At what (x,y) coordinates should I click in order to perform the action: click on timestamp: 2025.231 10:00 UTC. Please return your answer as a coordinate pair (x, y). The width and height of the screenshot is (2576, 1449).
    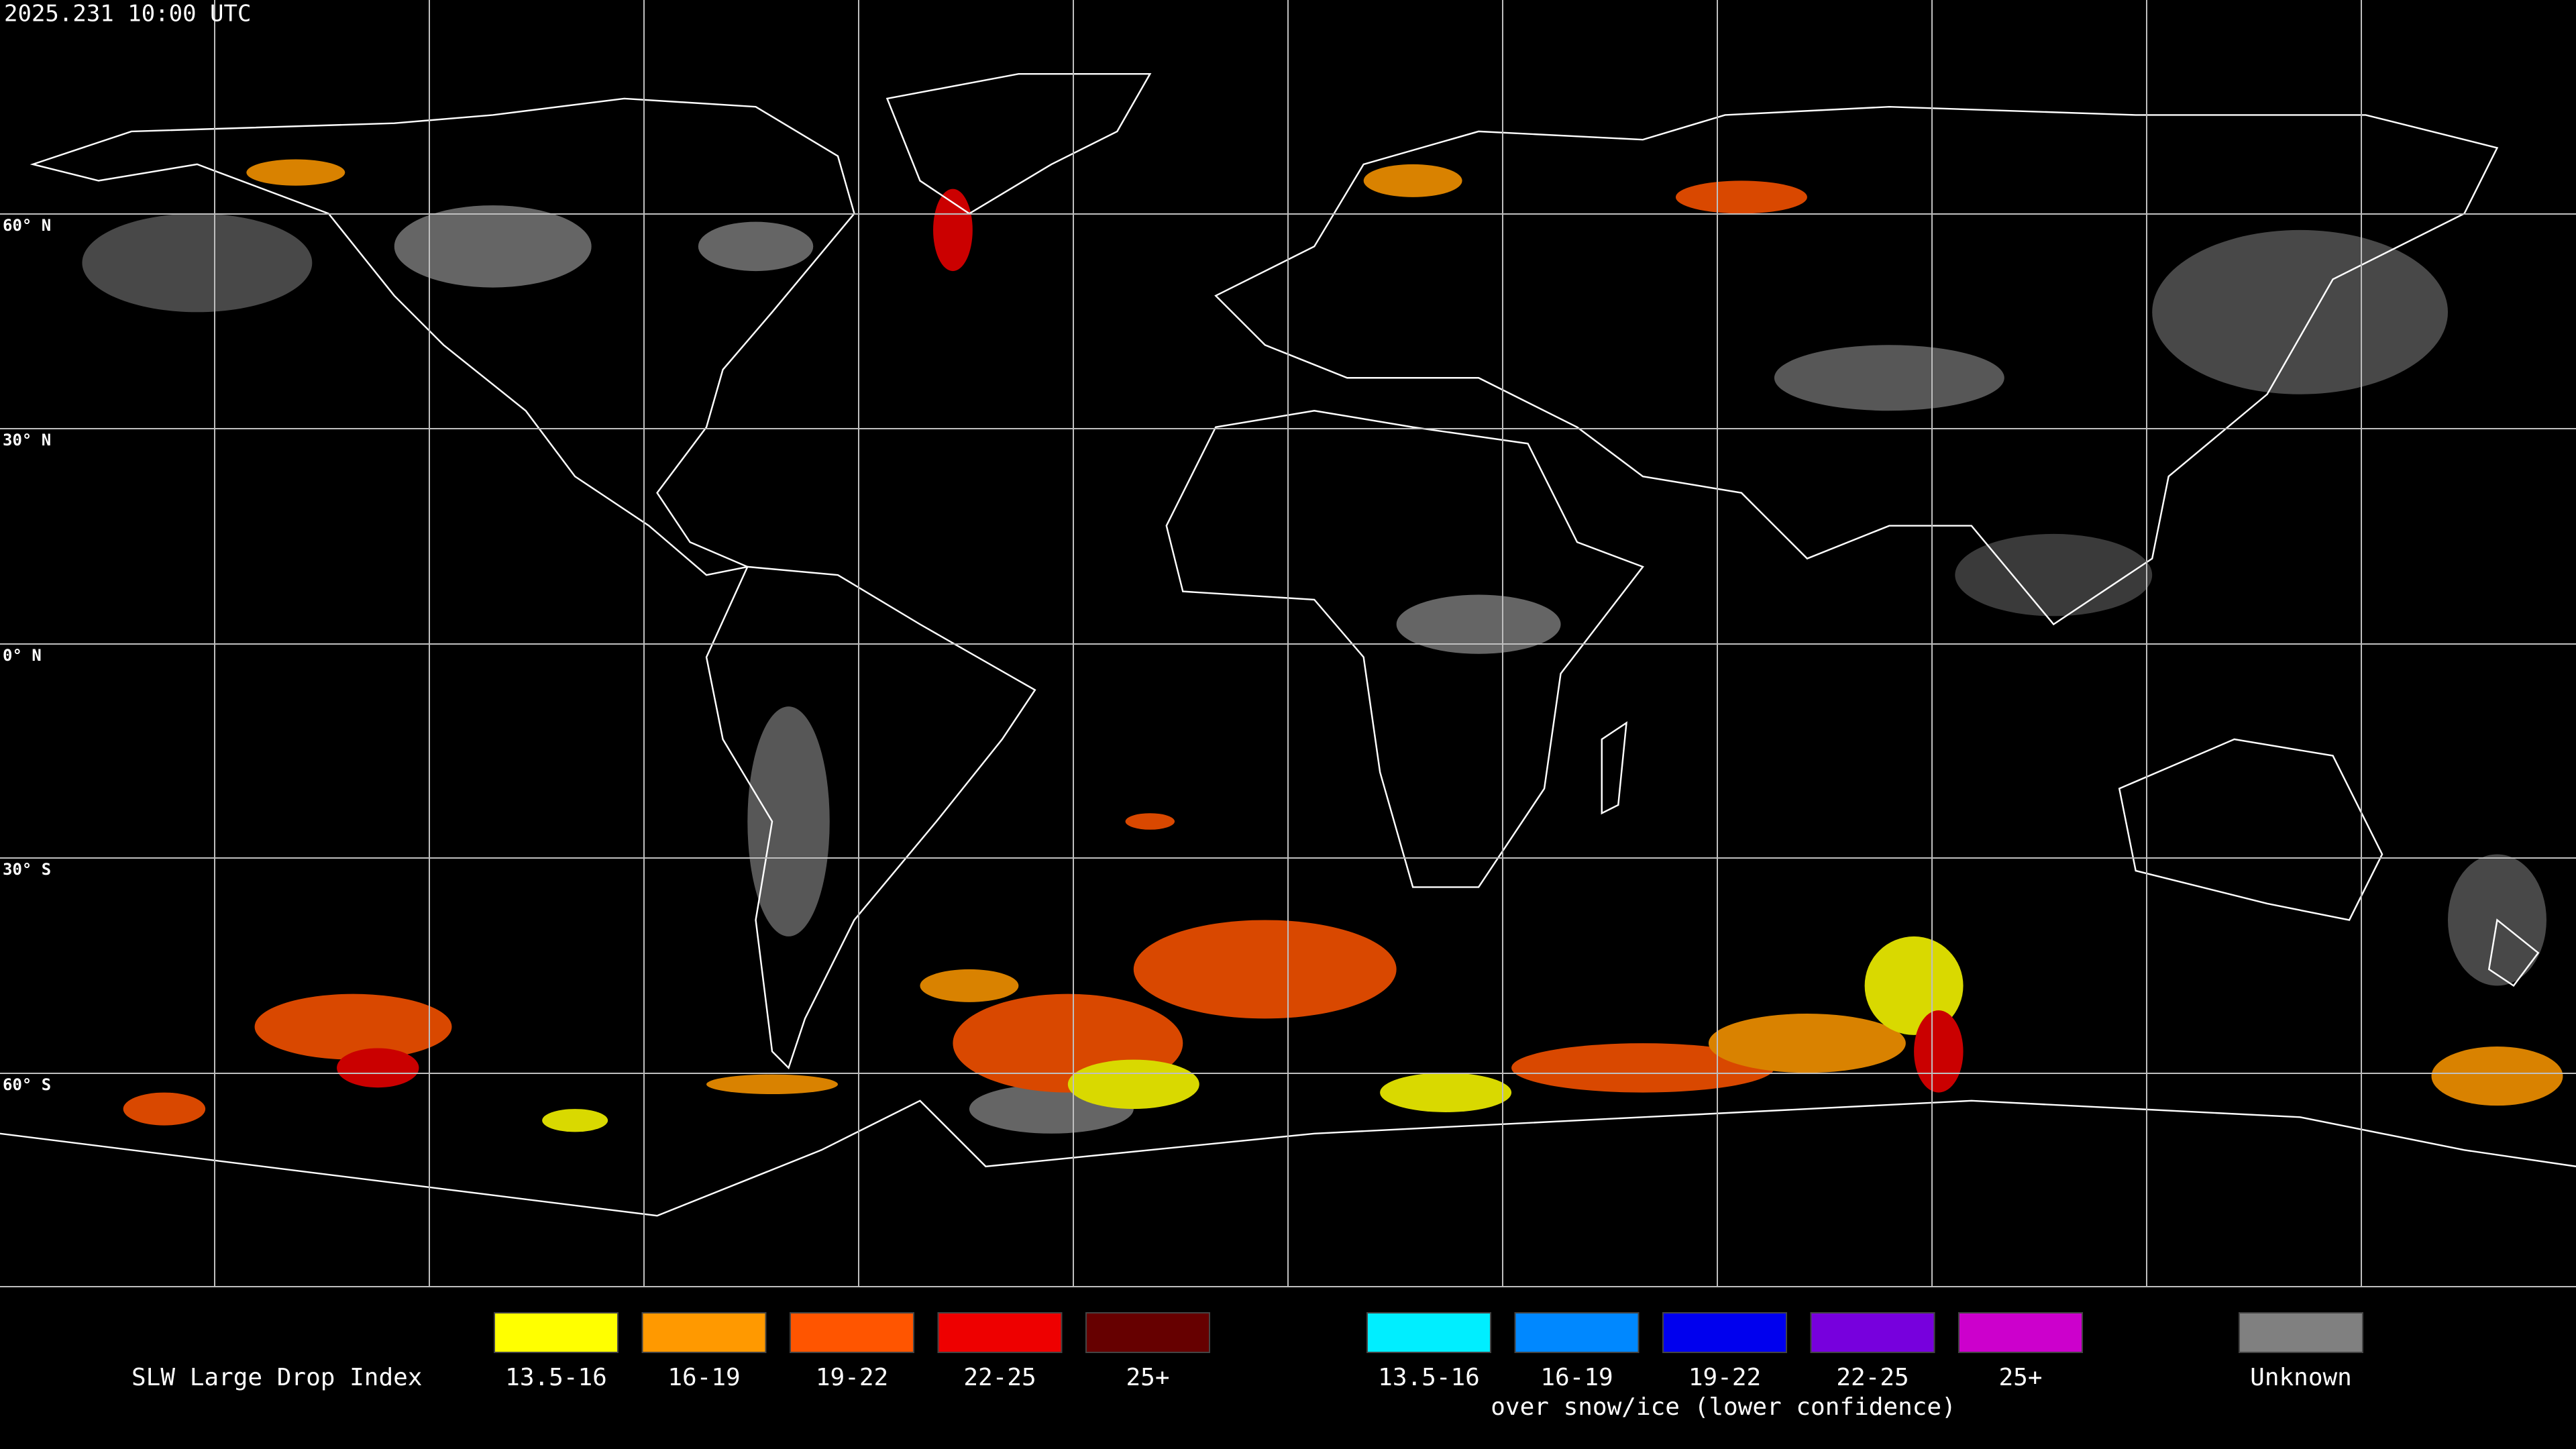
    Looking at the image, I should click on (127, 14).